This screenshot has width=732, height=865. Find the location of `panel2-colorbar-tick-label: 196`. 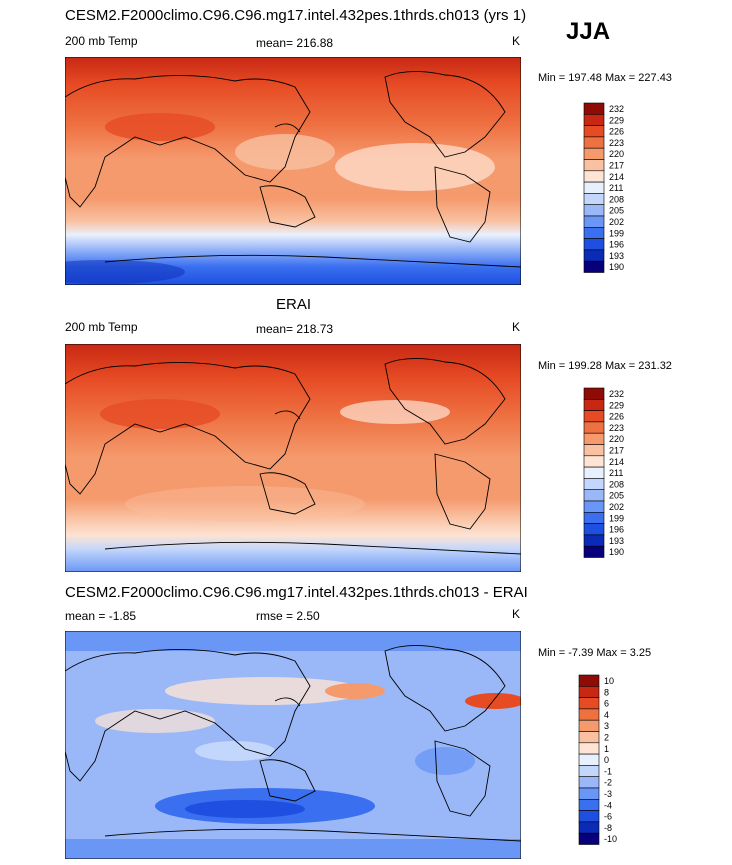

panel2-colorbar-tick-label: 196 is located at coordinates (616, 530).